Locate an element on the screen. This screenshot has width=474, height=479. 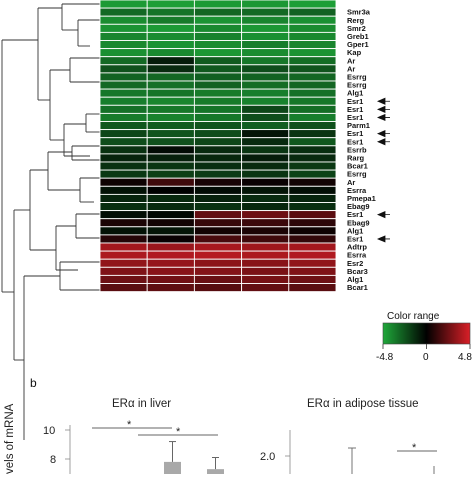
gene-label: Bcar1 is located at coordinates (357, 166).